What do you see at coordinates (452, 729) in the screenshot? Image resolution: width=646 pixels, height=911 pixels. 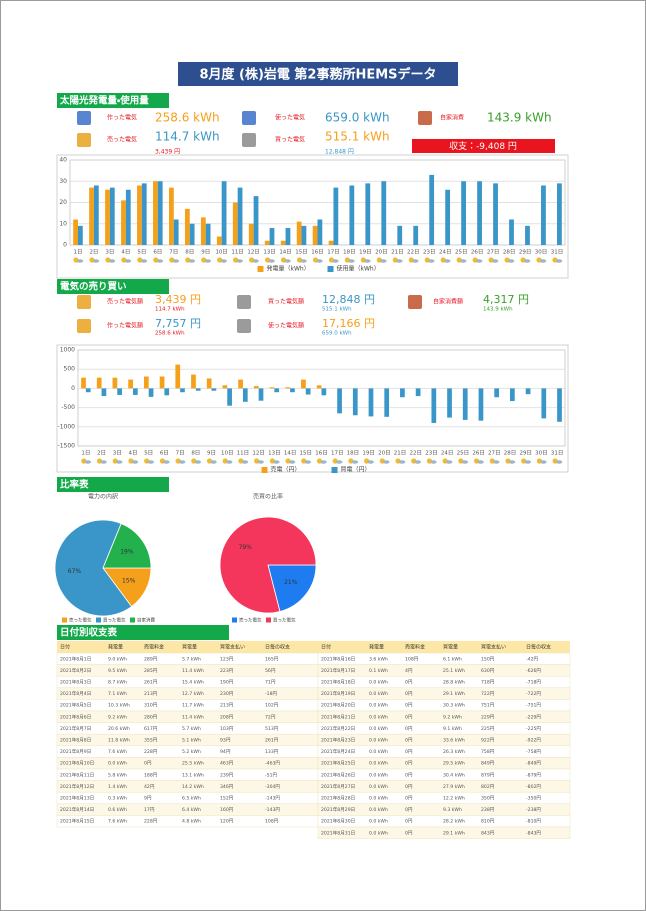 I see `table-cell: 9.1 kWh` at bounding box center [452, 729].